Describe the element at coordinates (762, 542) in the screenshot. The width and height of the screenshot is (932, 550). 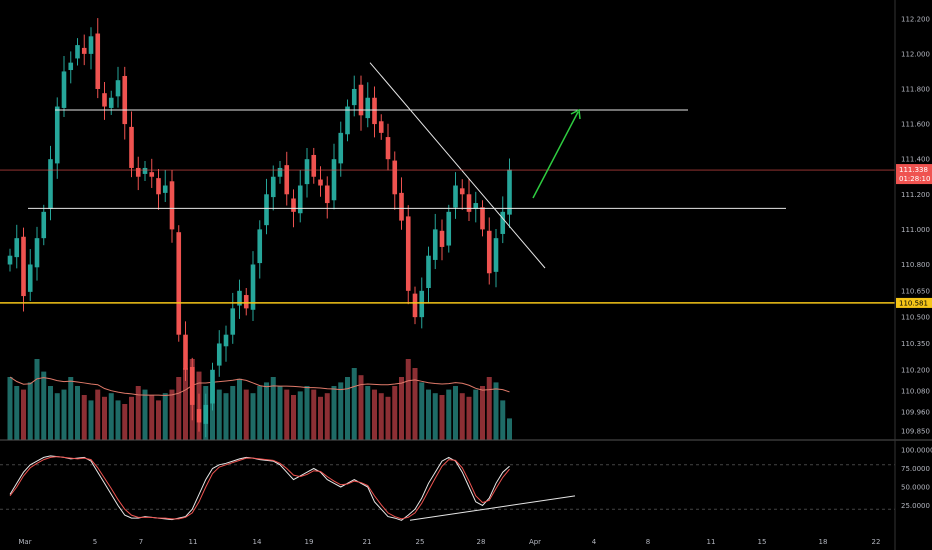
I see `time-tick-label: 15` at that location.